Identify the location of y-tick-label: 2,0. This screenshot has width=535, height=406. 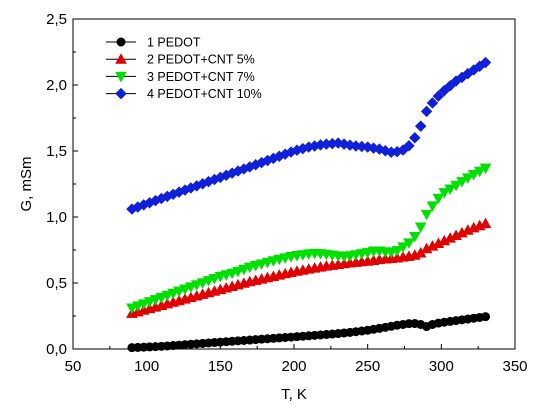
(56, 85).